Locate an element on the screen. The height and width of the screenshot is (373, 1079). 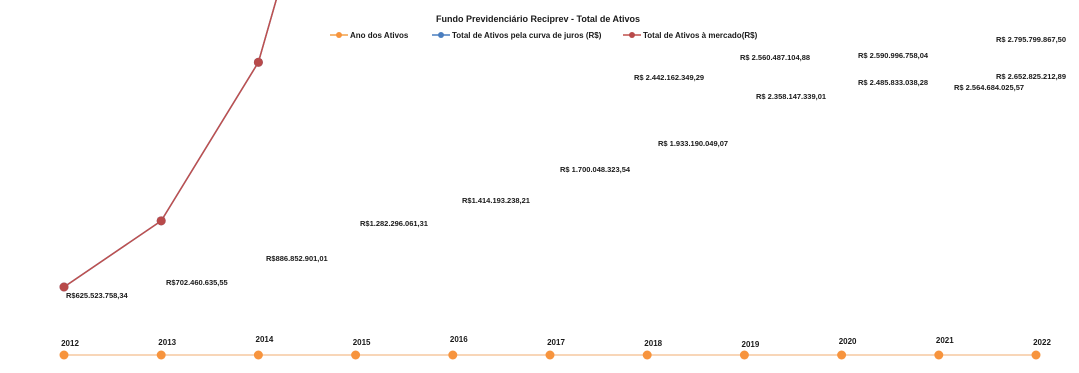
legend-label-0: Ano dos Ativos is located at coordinates (379, 35).